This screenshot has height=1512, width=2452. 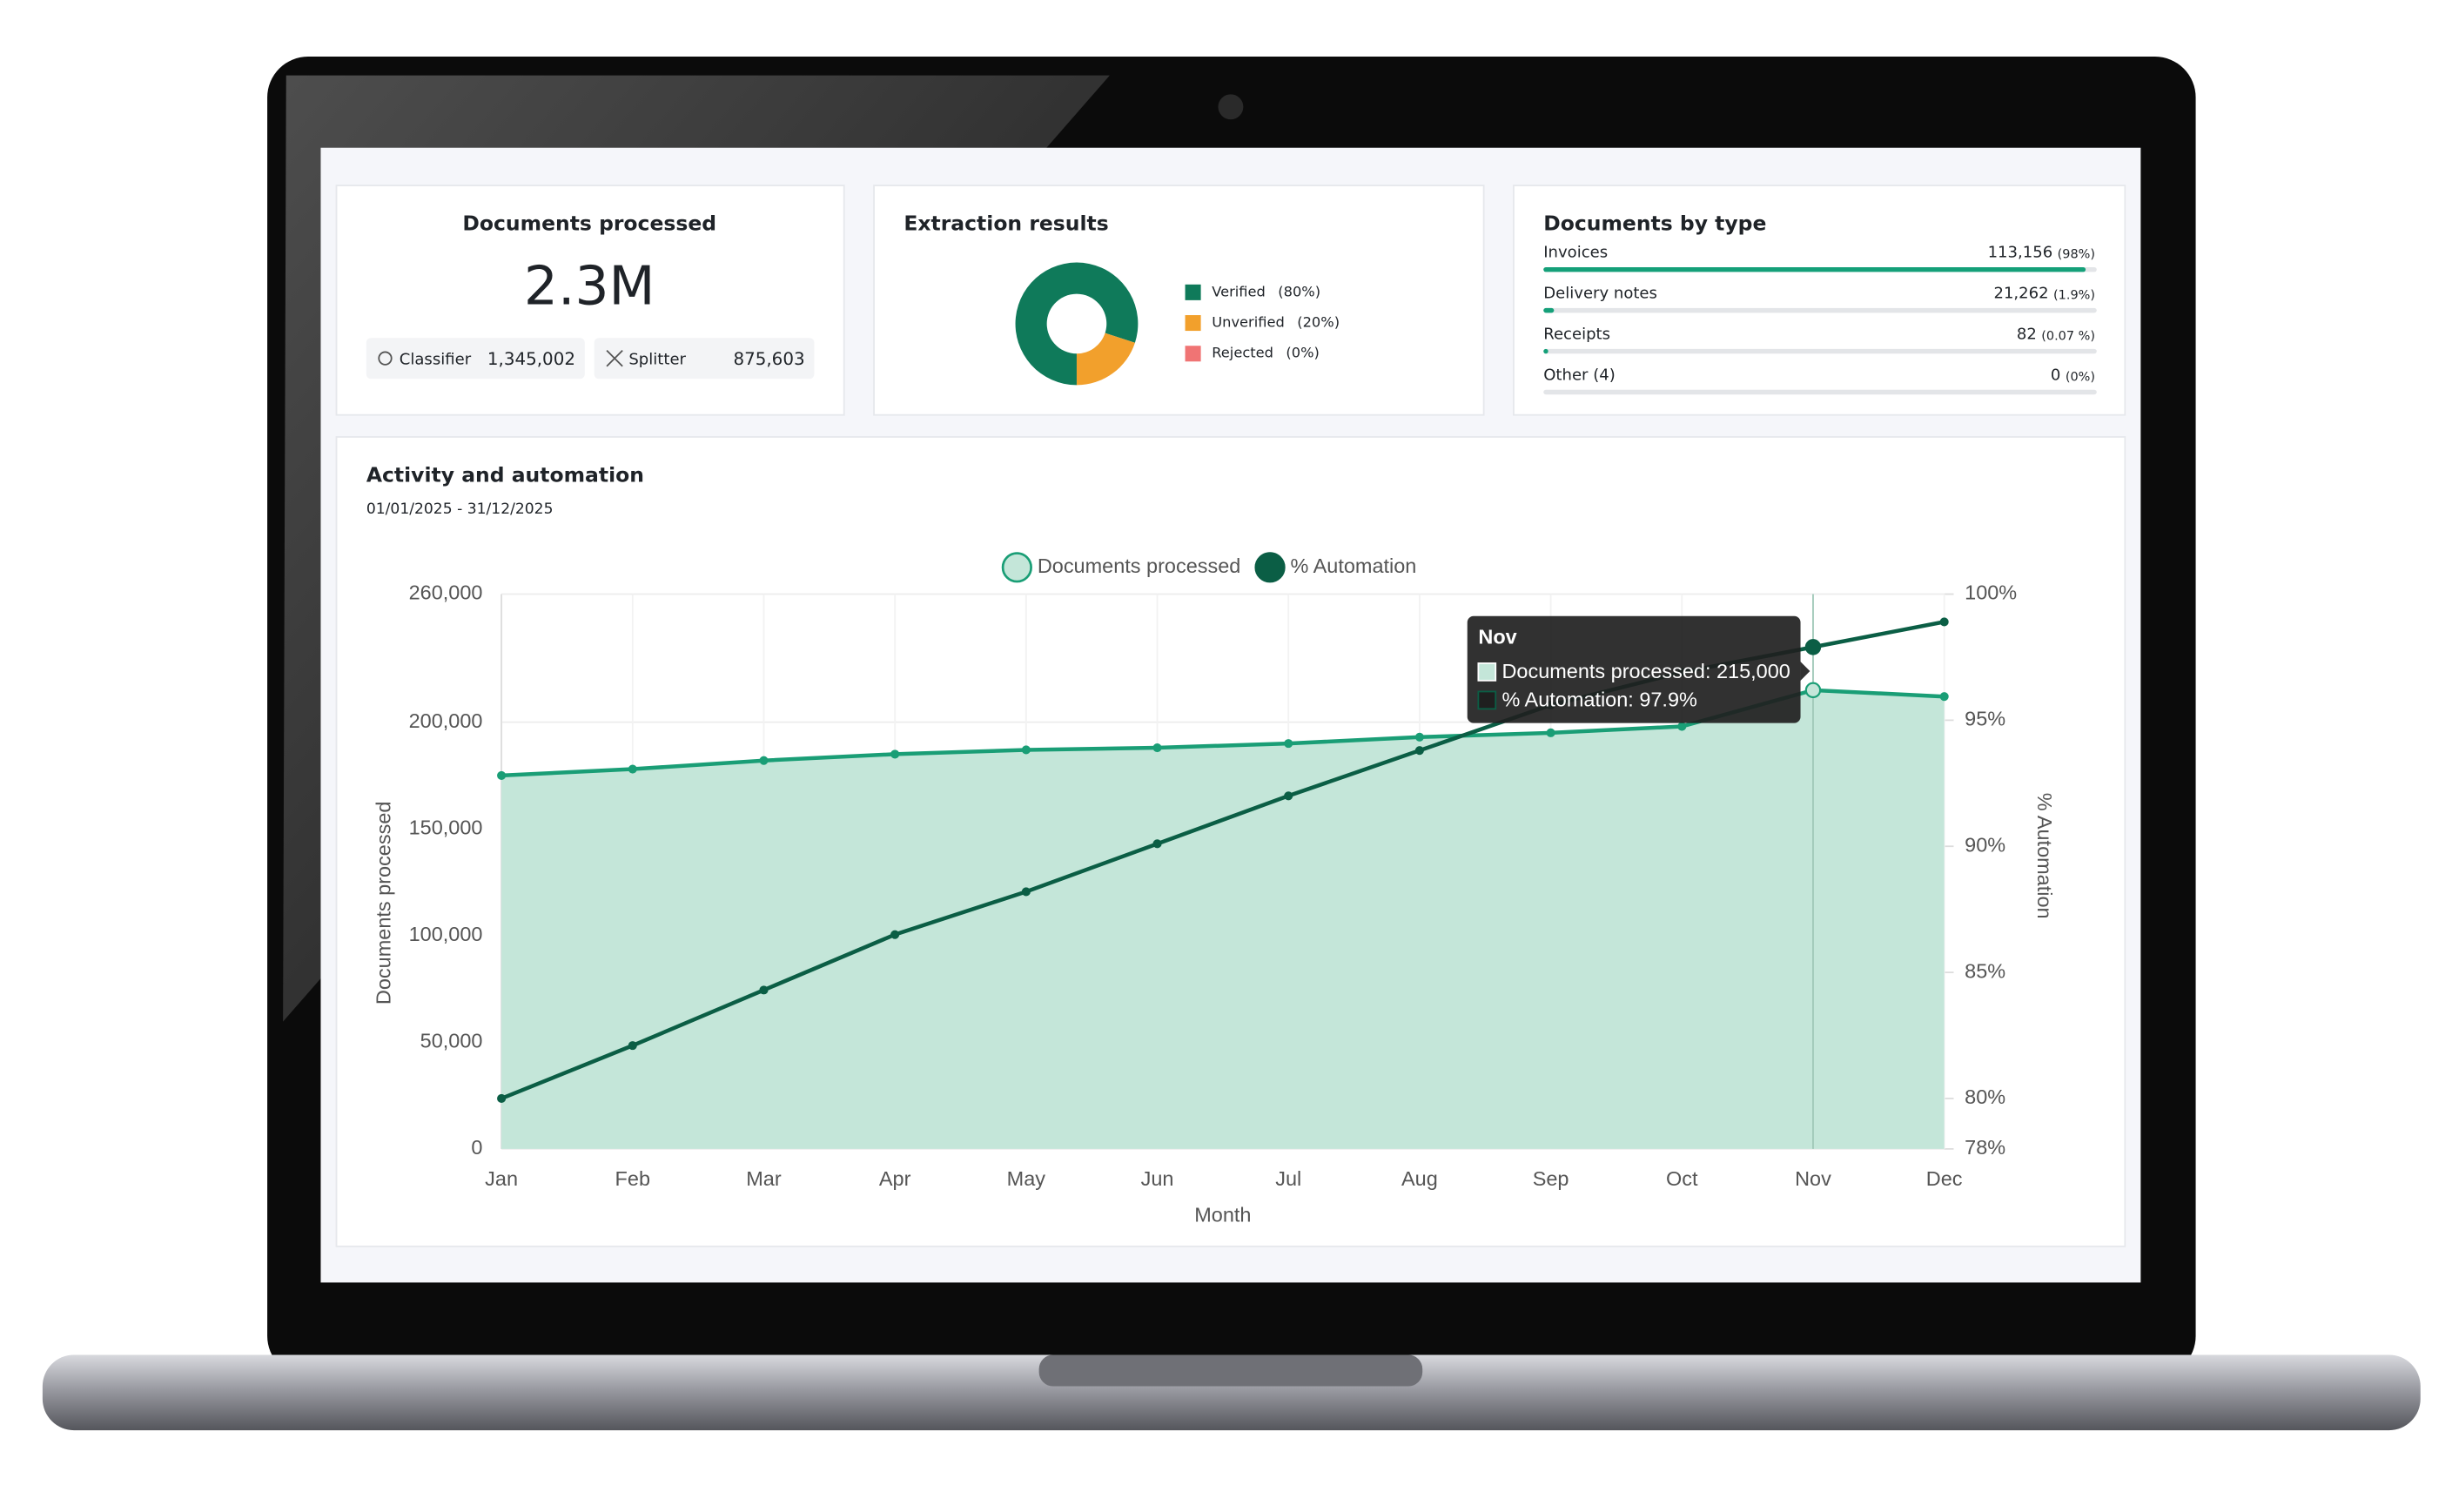 What do you see at coordinates (1318, 322) in the screenshot?
I see `legend-value: (20%)` at bounding box center [1318, 322].